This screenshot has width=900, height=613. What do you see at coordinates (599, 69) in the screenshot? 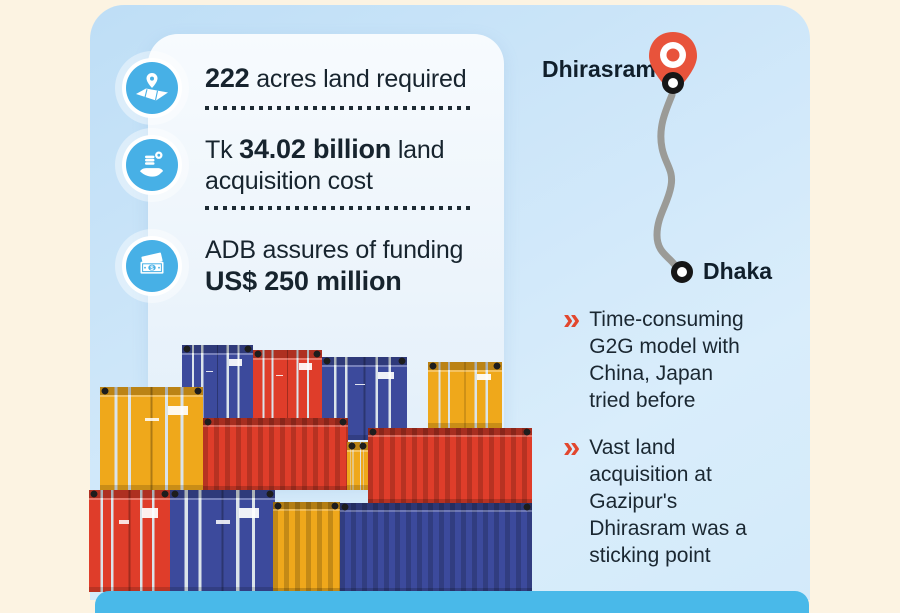
I see `map-origin-label: Dhirasram` at bounding box center [599, 69].